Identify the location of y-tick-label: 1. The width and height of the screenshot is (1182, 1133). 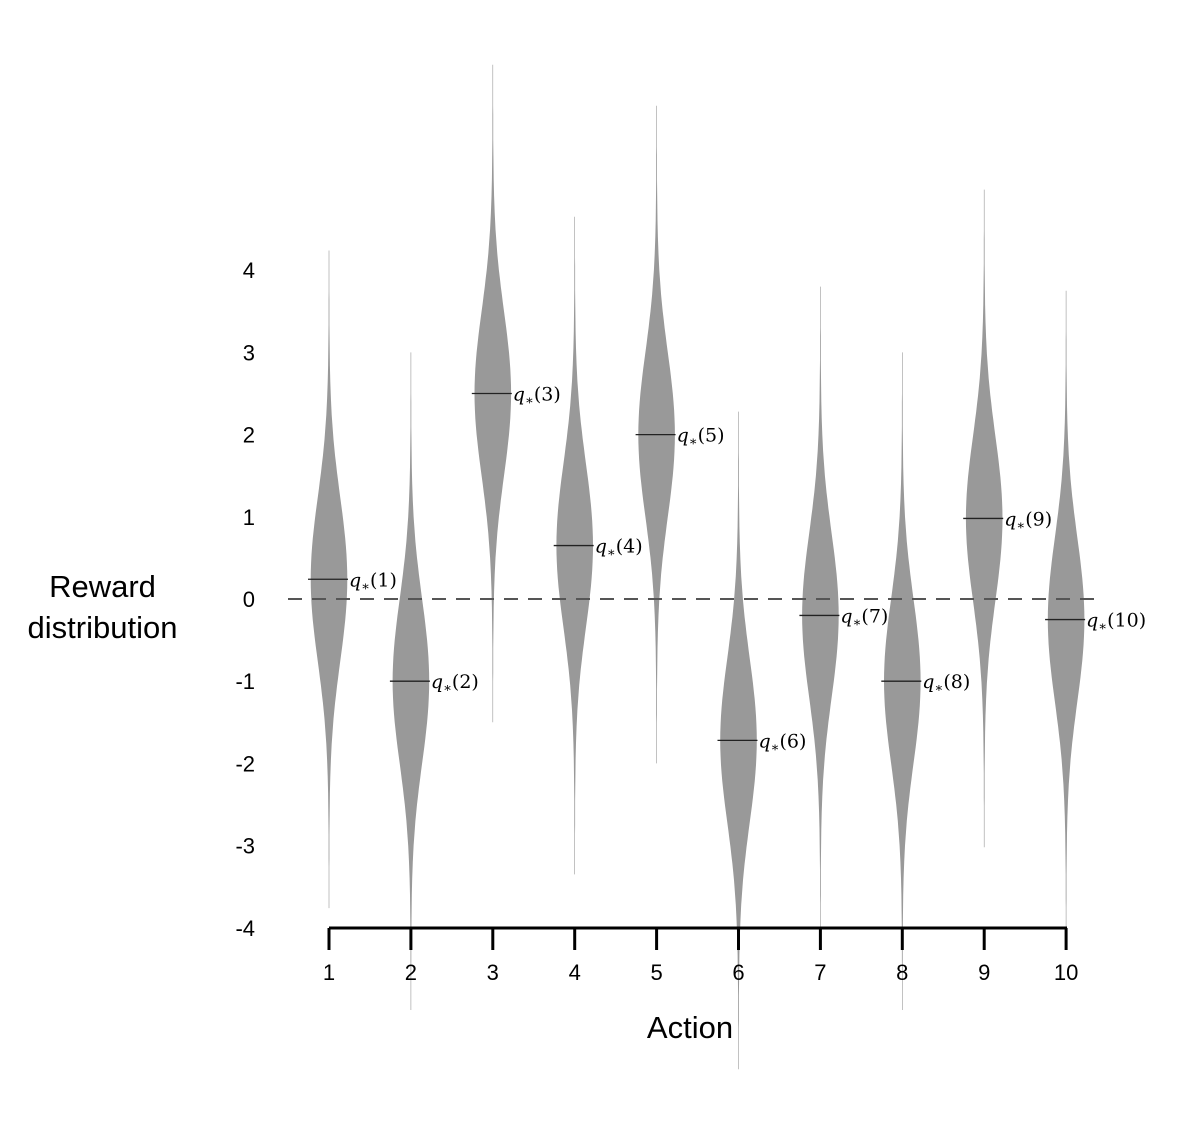
(249, 517).